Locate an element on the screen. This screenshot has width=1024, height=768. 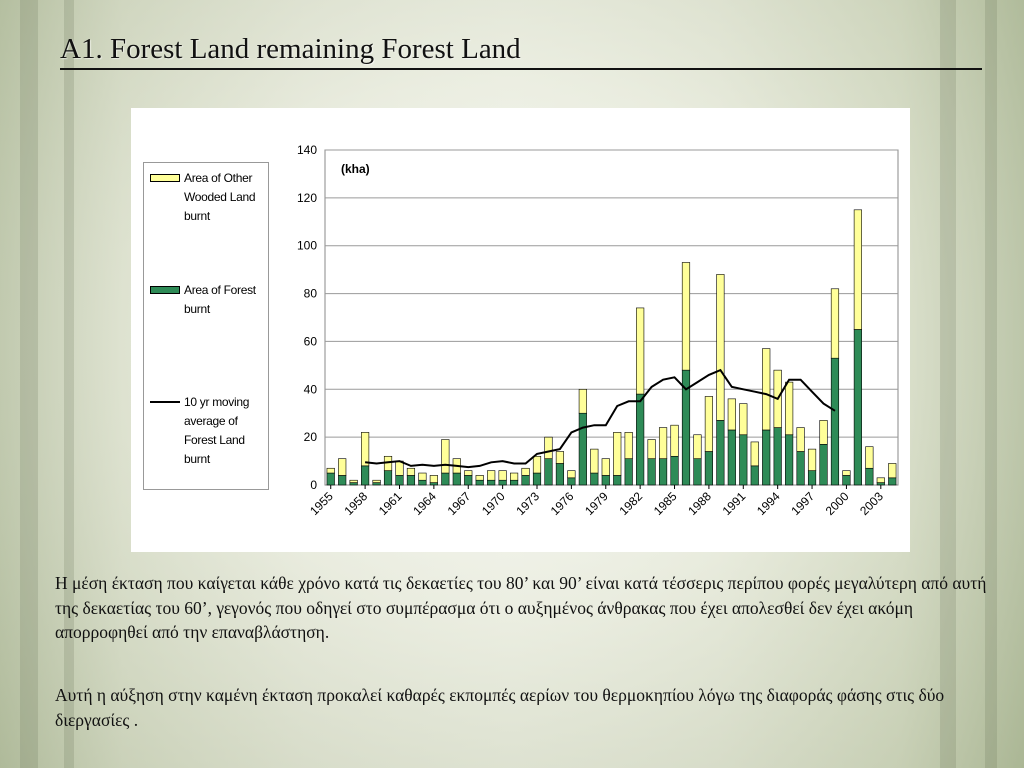
x-tick-label: 1973 is located at coordinates (527, 503).